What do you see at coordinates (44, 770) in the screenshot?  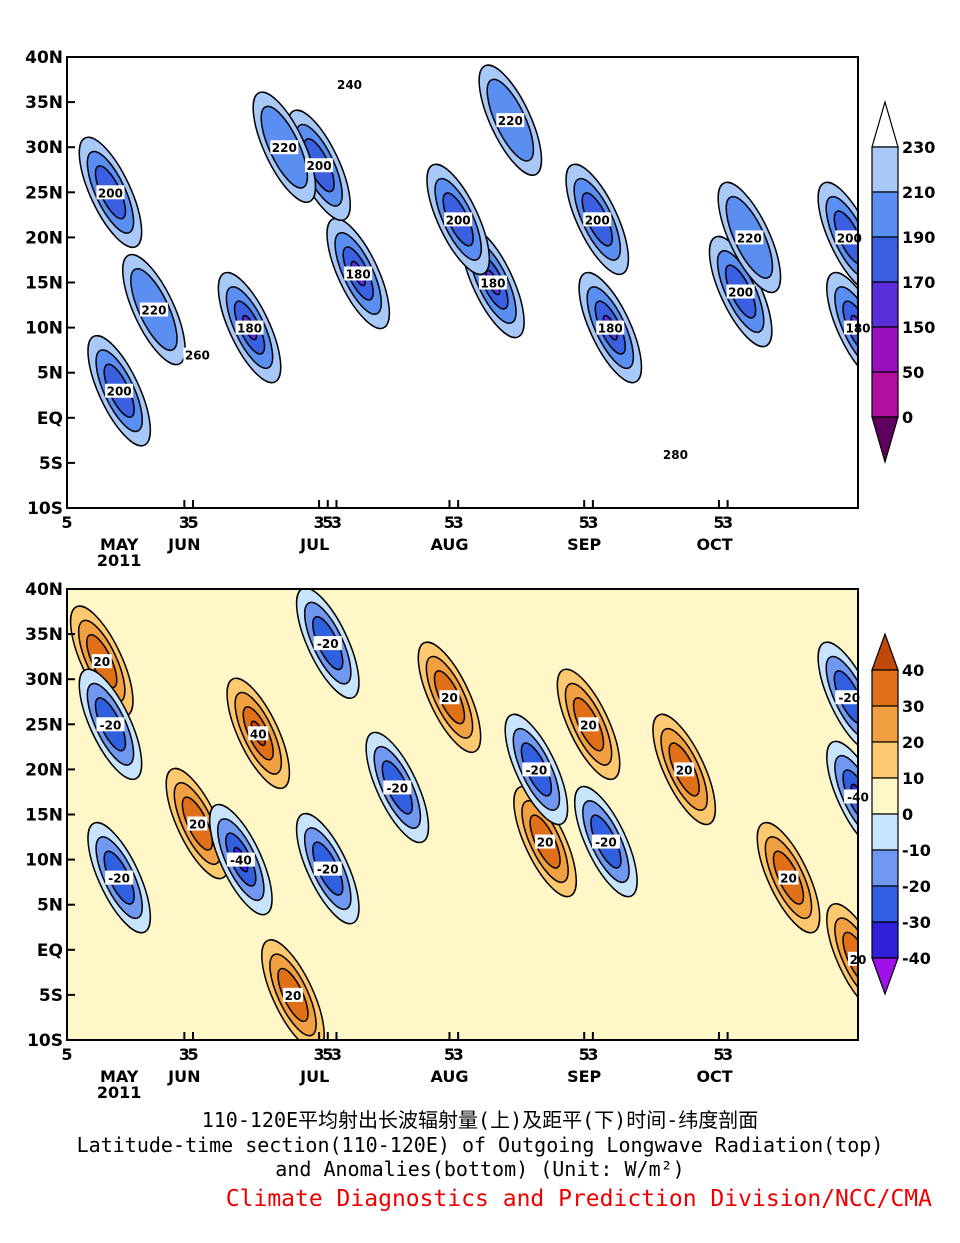 I see `y-tick-label: 20N` at bounding box center [44, 770].